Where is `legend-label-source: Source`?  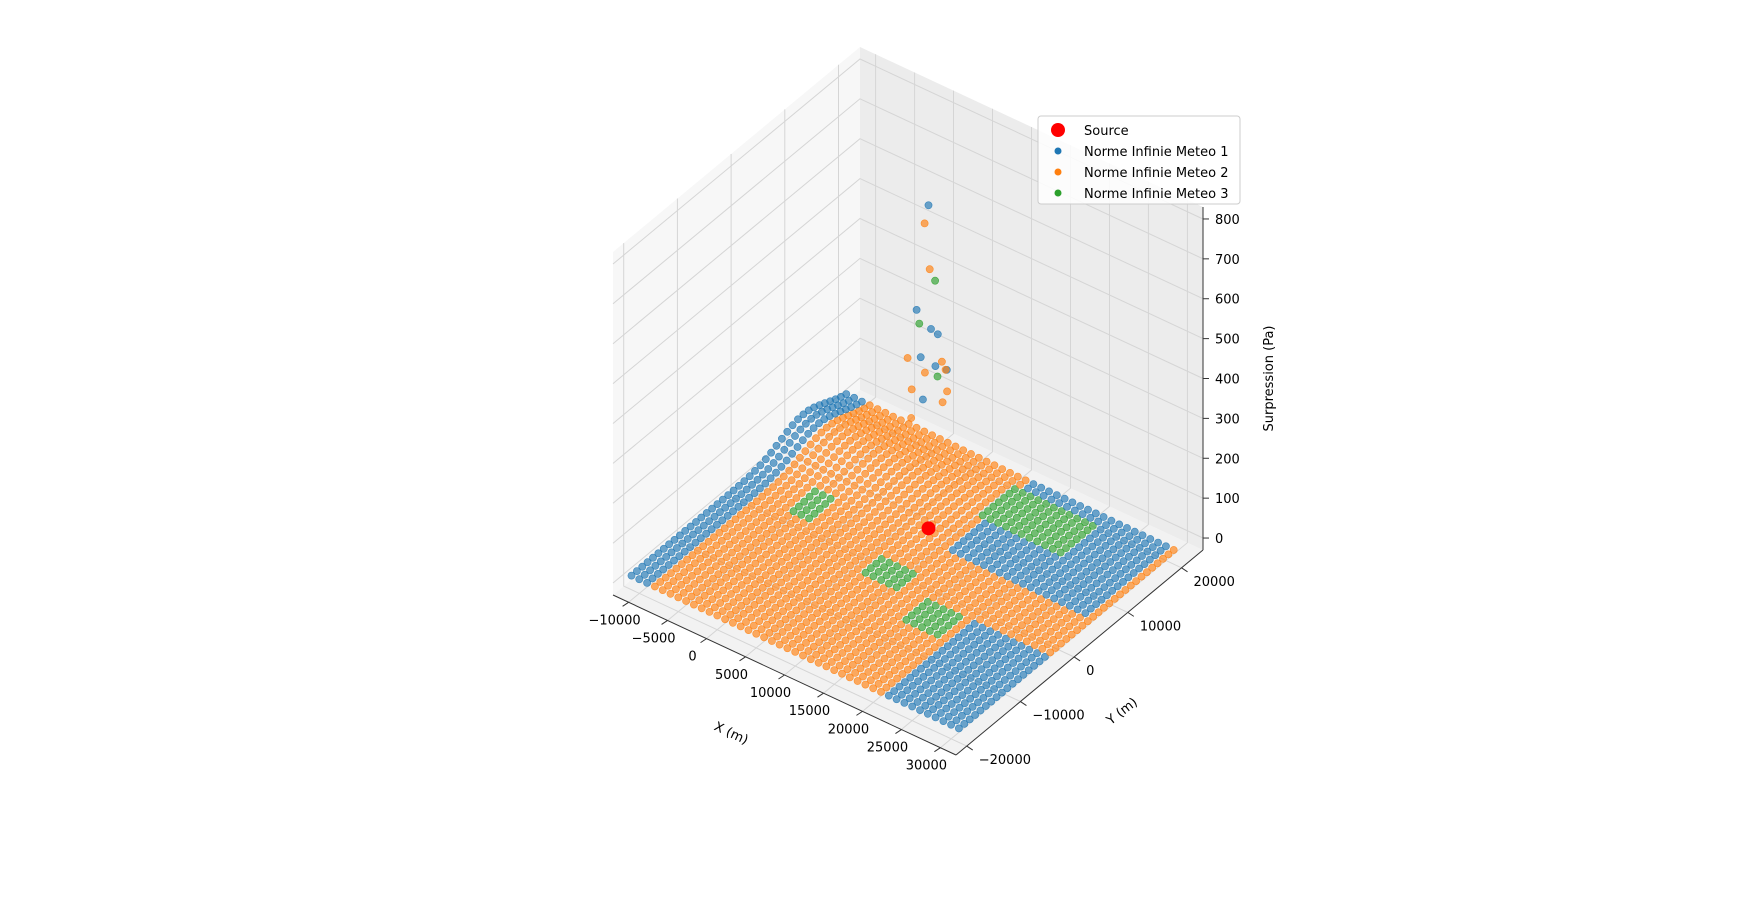 legend-label-source: Source is located at coordinates (1106, 131).